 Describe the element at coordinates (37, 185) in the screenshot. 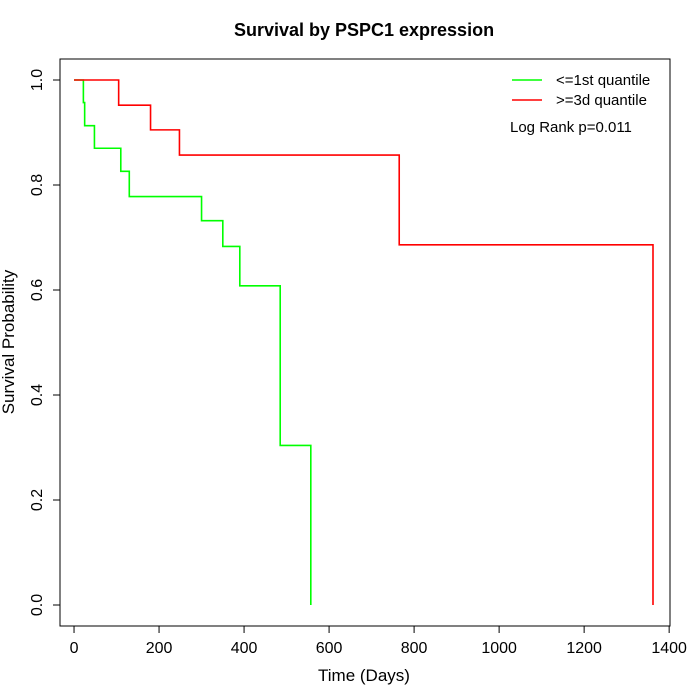

I see `y-tick-label: 0.8` at that location.